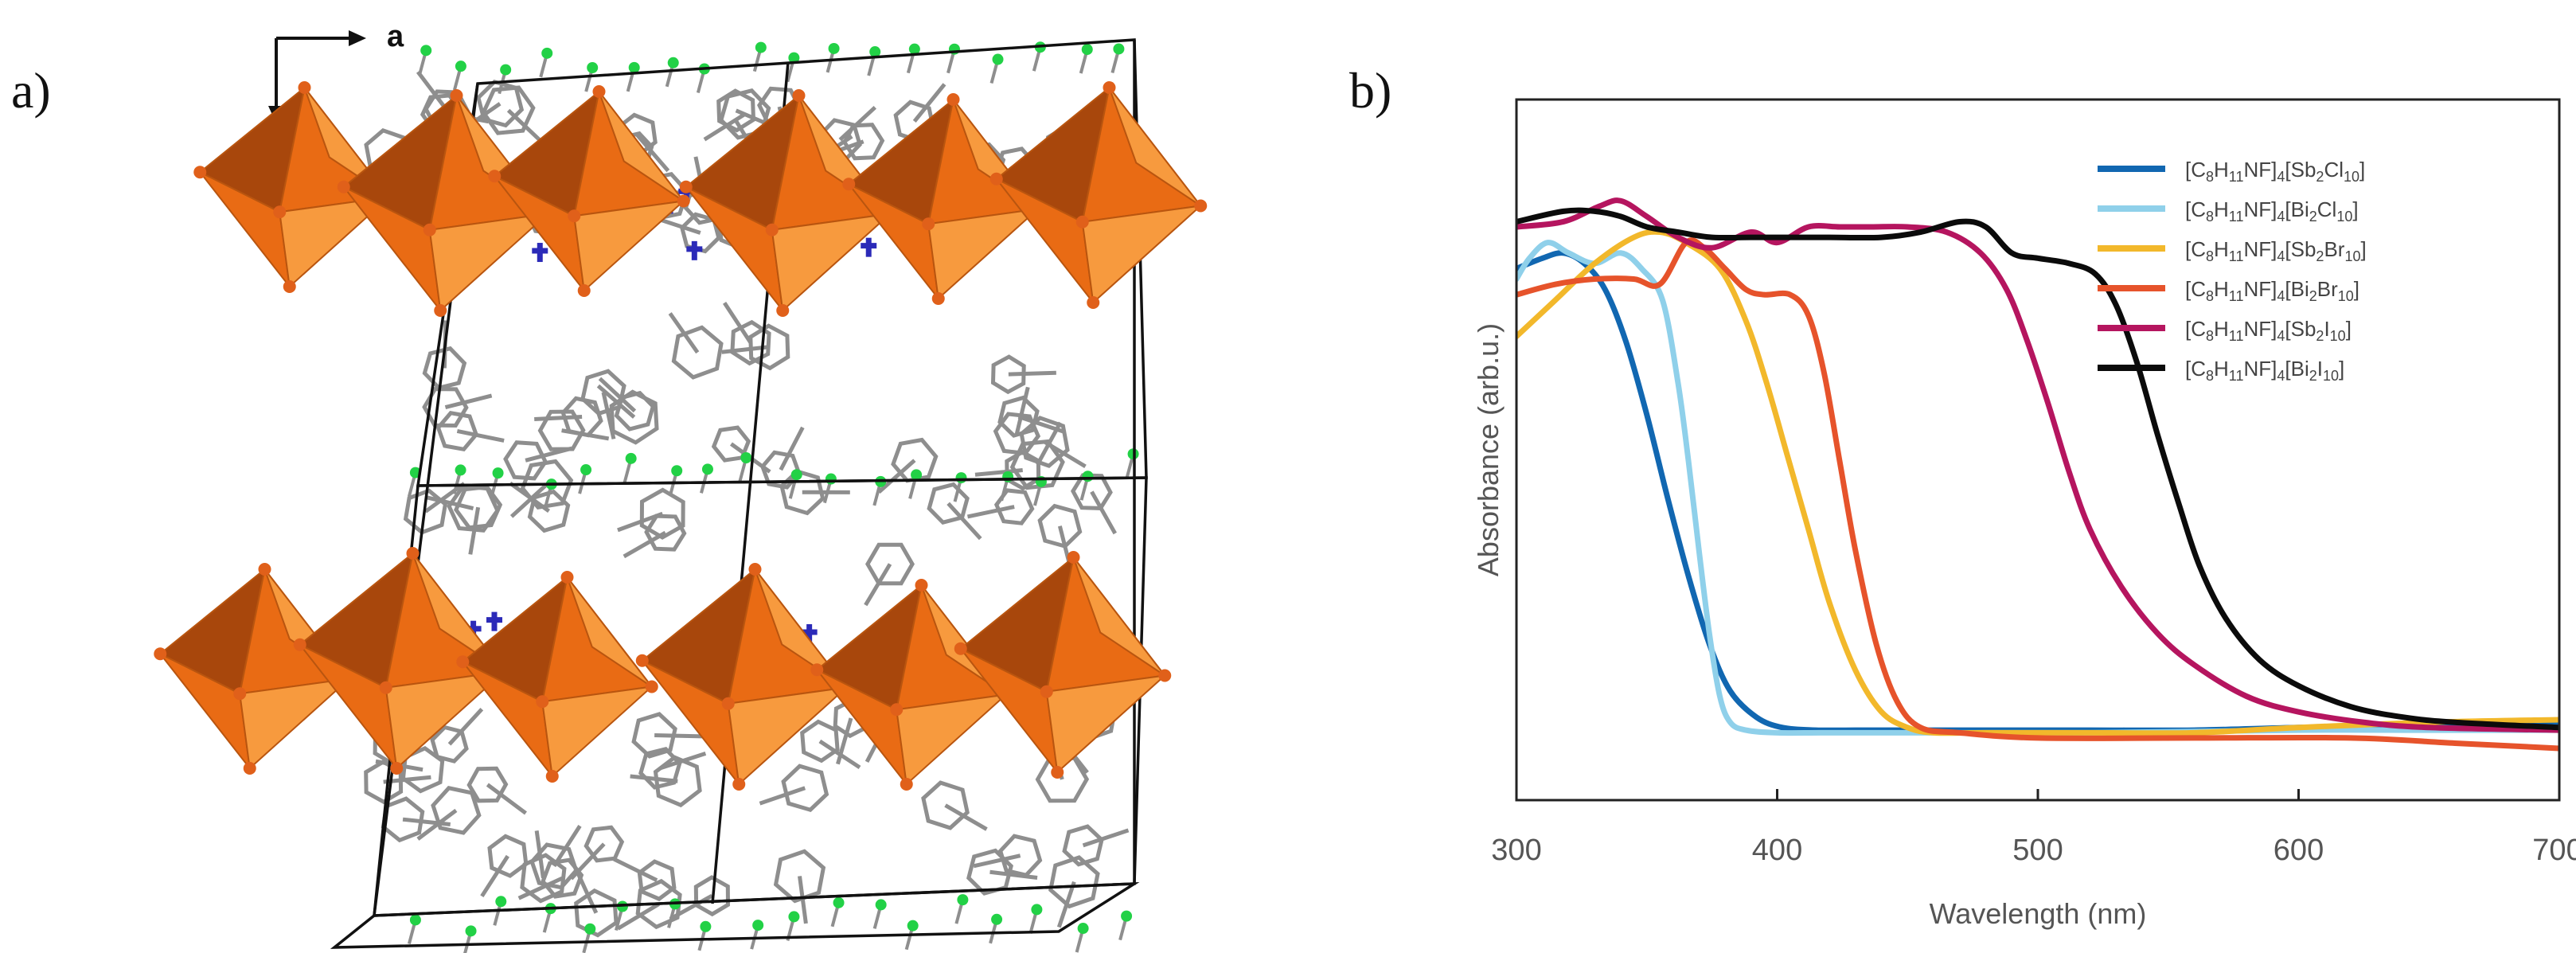 The height and width of the screenshot is (953, 2576). What do you see at coordinates (2554, 850) in the screenshot?
I see `x-tick-label-4: 700` at bounding box center [2554, 850].